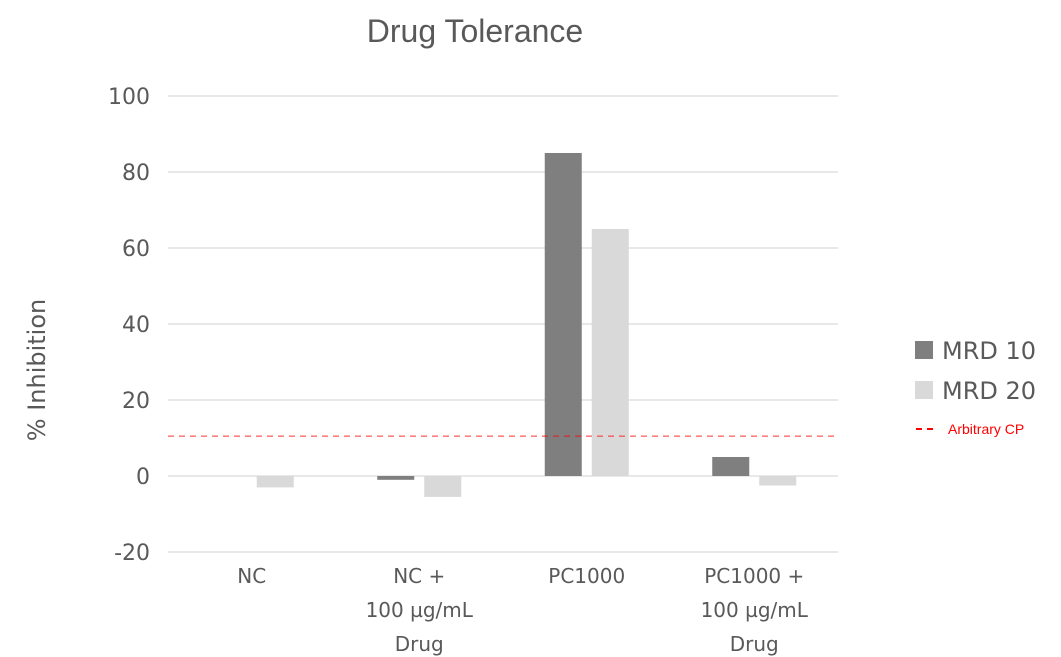 The height and width of the screenshot is (657, 1061). What do you see at coordinates (986, 429) in the screenshot?
I see `legend-label: Arbitrary CP` at bounding box center [986, 429].